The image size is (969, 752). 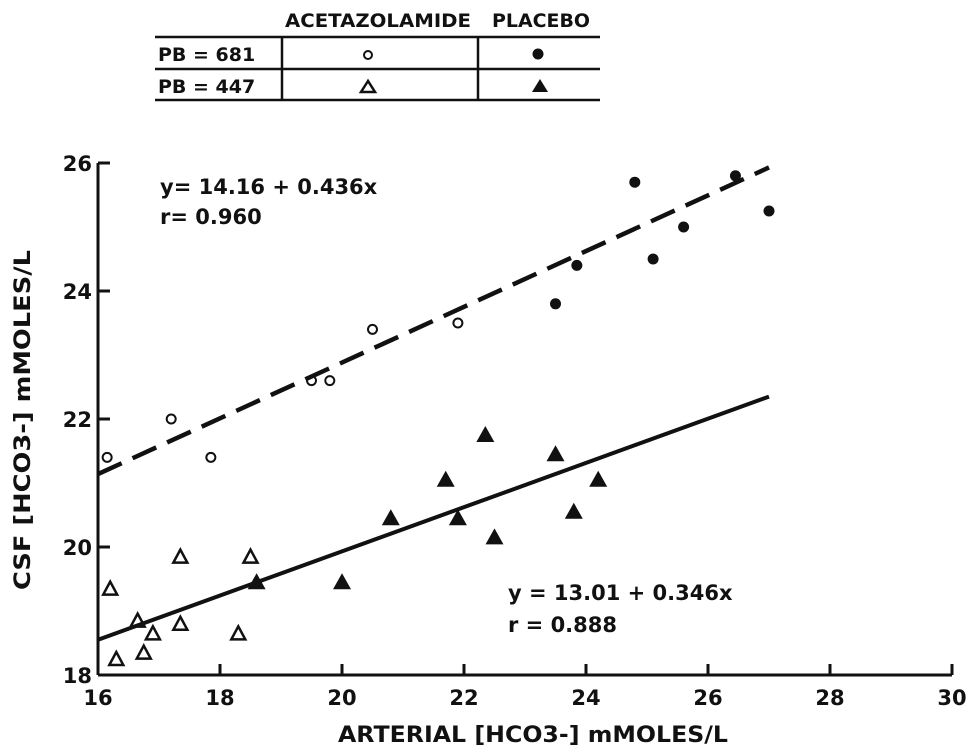 What do you see at coordinates (269, 187) in the screenshot?
I see `dashed-line-equation: y= 14.16 + 0.436x` at bounding box center [269, 187].